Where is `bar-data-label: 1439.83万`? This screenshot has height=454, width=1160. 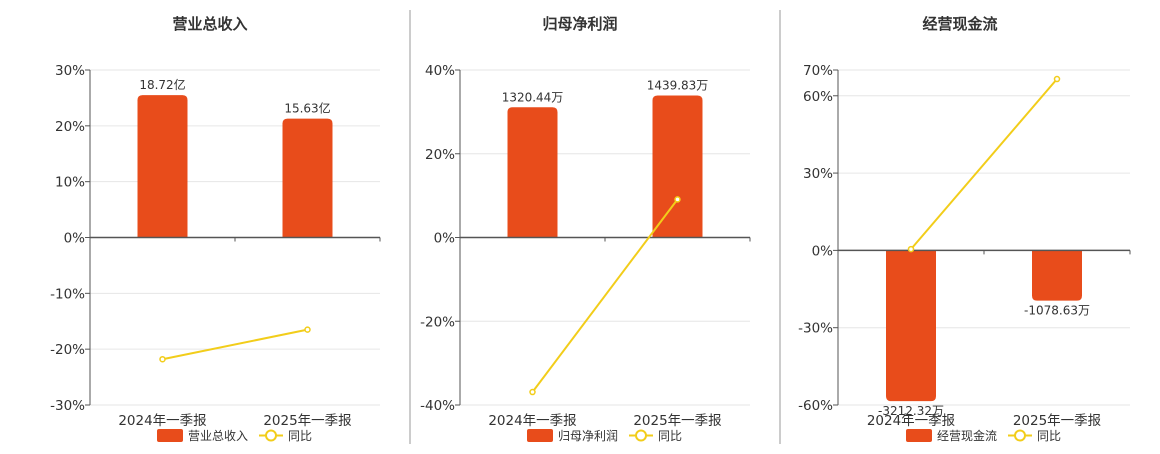 bar-data-label: 1439.83万 is located at coordinates (678, 86).